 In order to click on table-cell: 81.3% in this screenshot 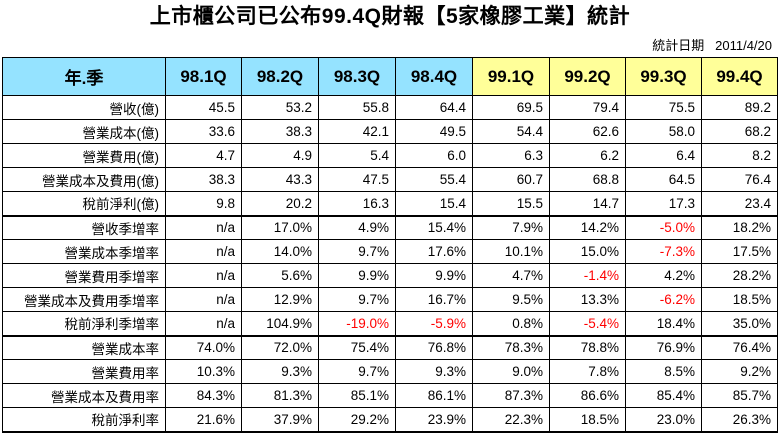, I will do `click(280, 395)`.